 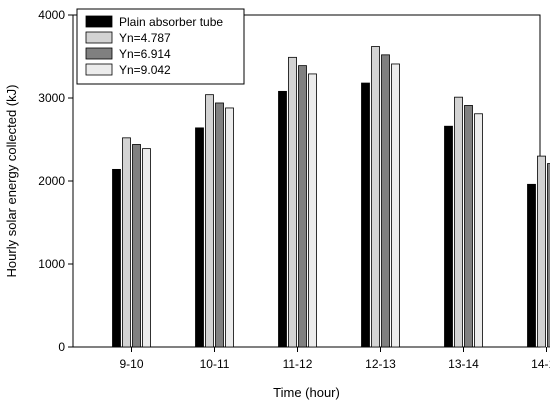 I want to click on legend-label: Yn=9.042, so click(x=145, y=70).